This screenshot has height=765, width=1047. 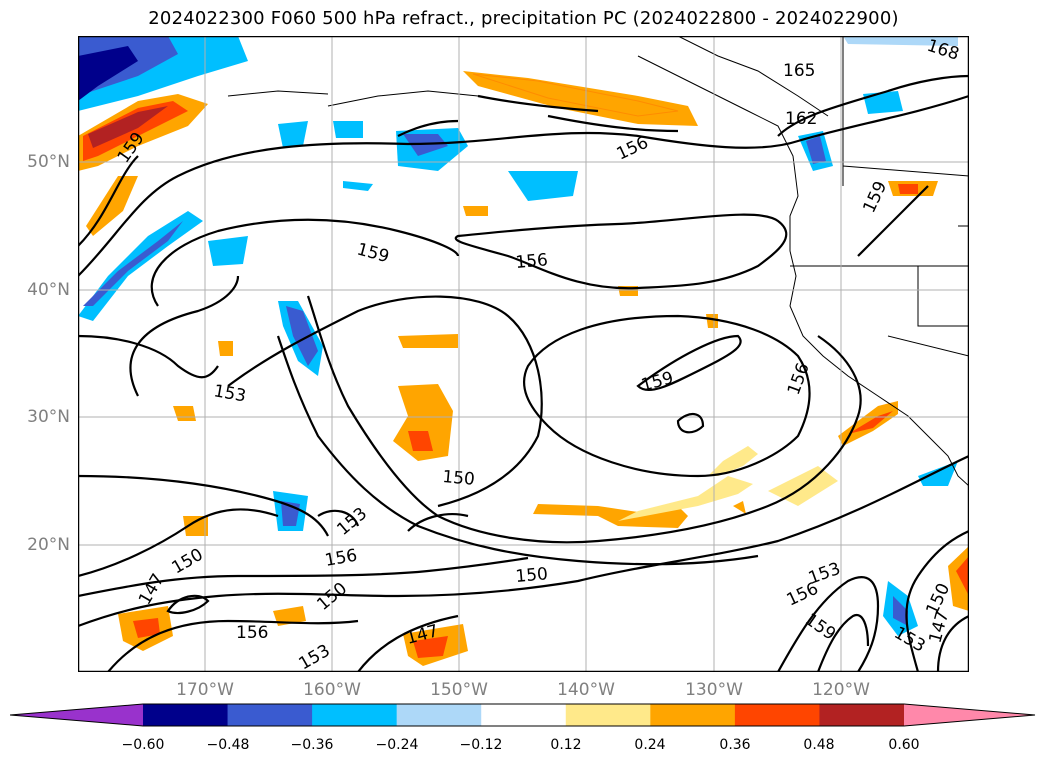 What do you see at coordinates (481, 745) in the screenshot?
I see `colorbar-tick-label: −0.12` at bounding box center [481, 745].